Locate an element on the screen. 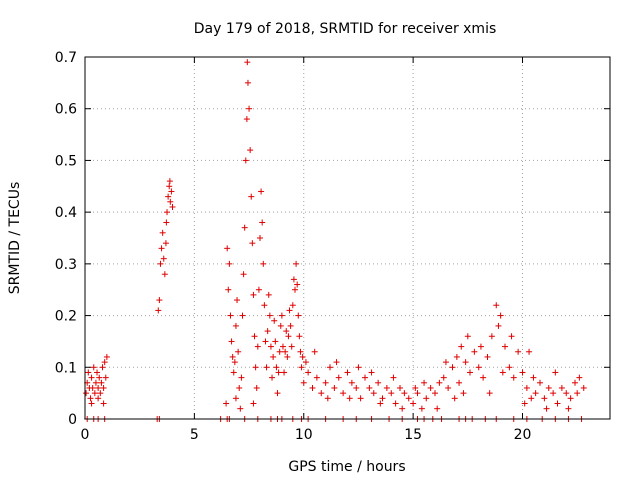 This screenshot has width=640, height=480. x-tick-label: 20 is located at coordinates (523, 435).